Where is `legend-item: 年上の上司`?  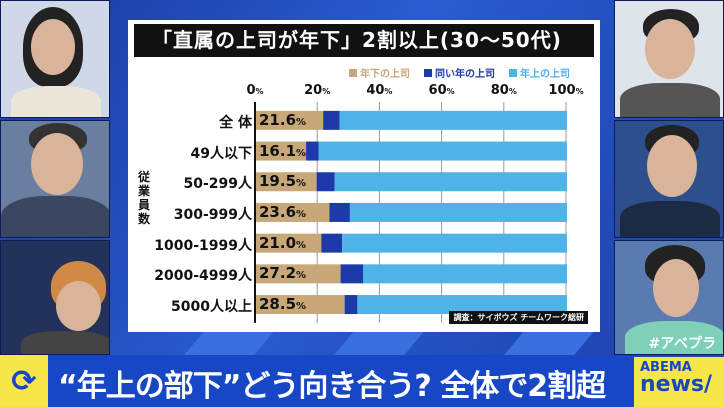
legend-item: 年上の上司 is located at coordinates (539, 72).